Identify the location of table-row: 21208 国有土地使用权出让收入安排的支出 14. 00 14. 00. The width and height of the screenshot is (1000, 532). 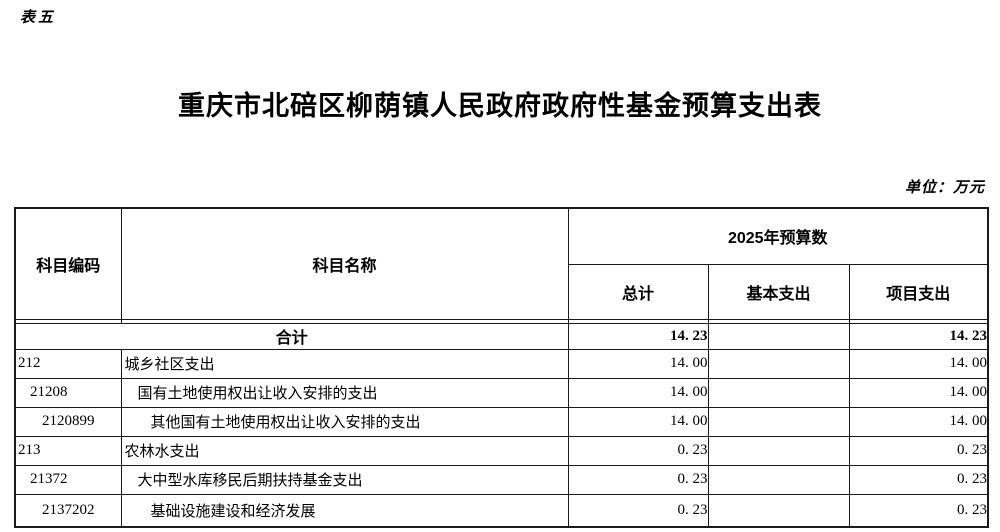
(501, 392).